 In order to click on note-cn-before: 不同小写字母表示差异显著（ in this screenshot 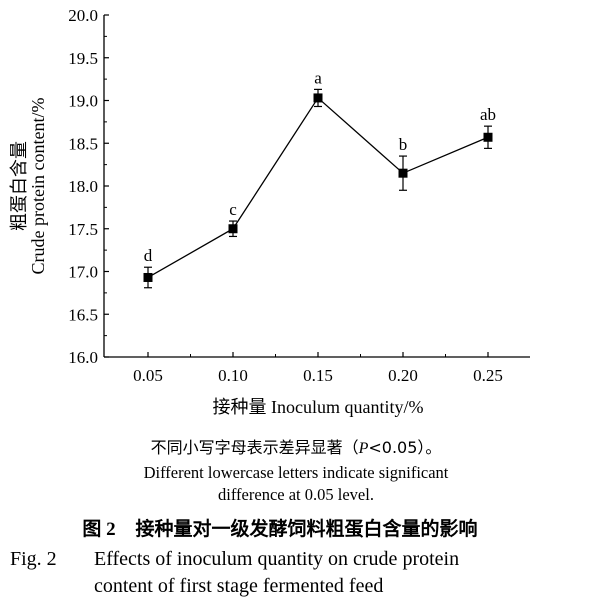, I will do `click(254, 447)`.